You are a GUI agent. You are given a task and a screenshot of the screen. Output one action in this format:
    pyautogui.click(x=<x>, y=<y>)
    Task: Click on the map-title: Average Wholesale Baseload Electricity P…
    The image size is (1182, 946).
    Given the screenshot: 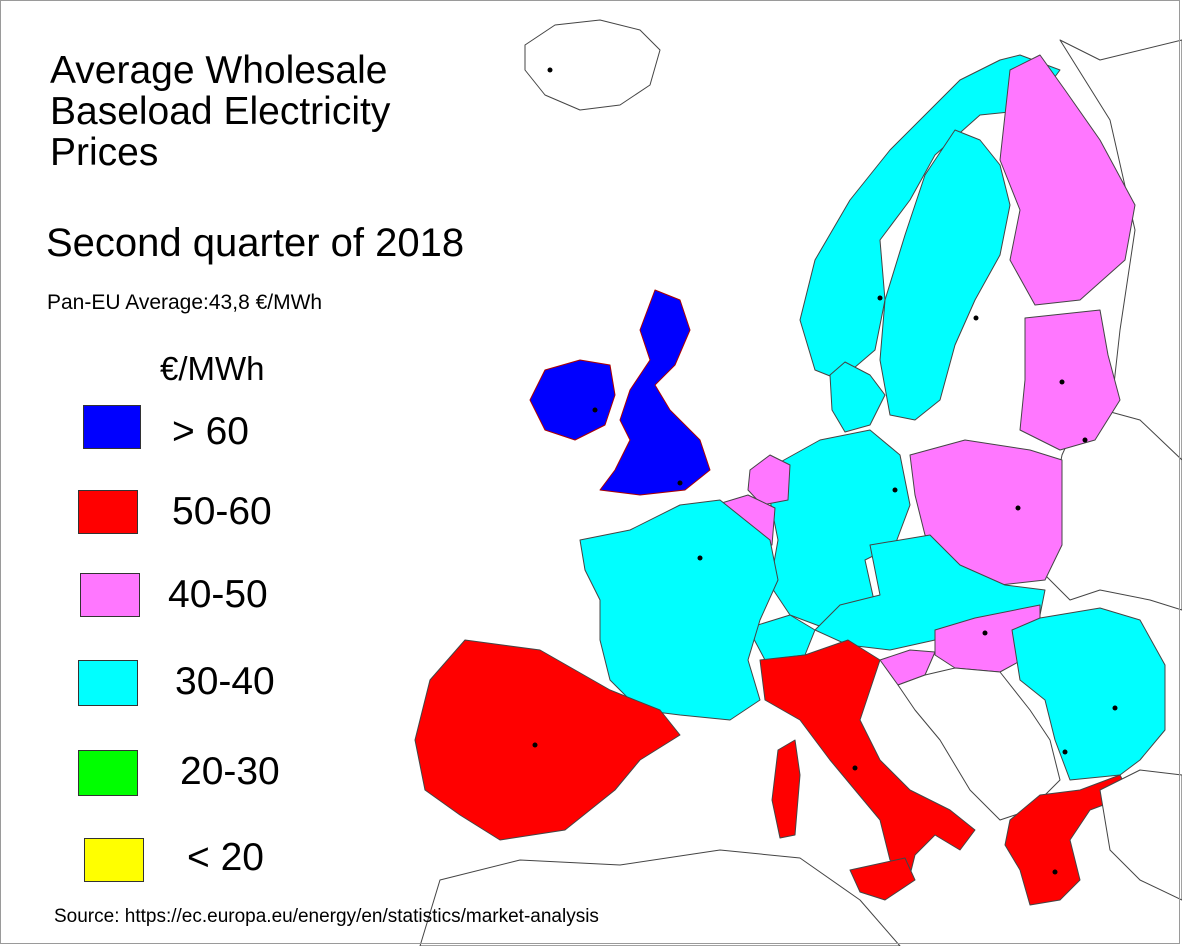 What is the action you would take?
    pyautogui.click(x=220, y=111)
    